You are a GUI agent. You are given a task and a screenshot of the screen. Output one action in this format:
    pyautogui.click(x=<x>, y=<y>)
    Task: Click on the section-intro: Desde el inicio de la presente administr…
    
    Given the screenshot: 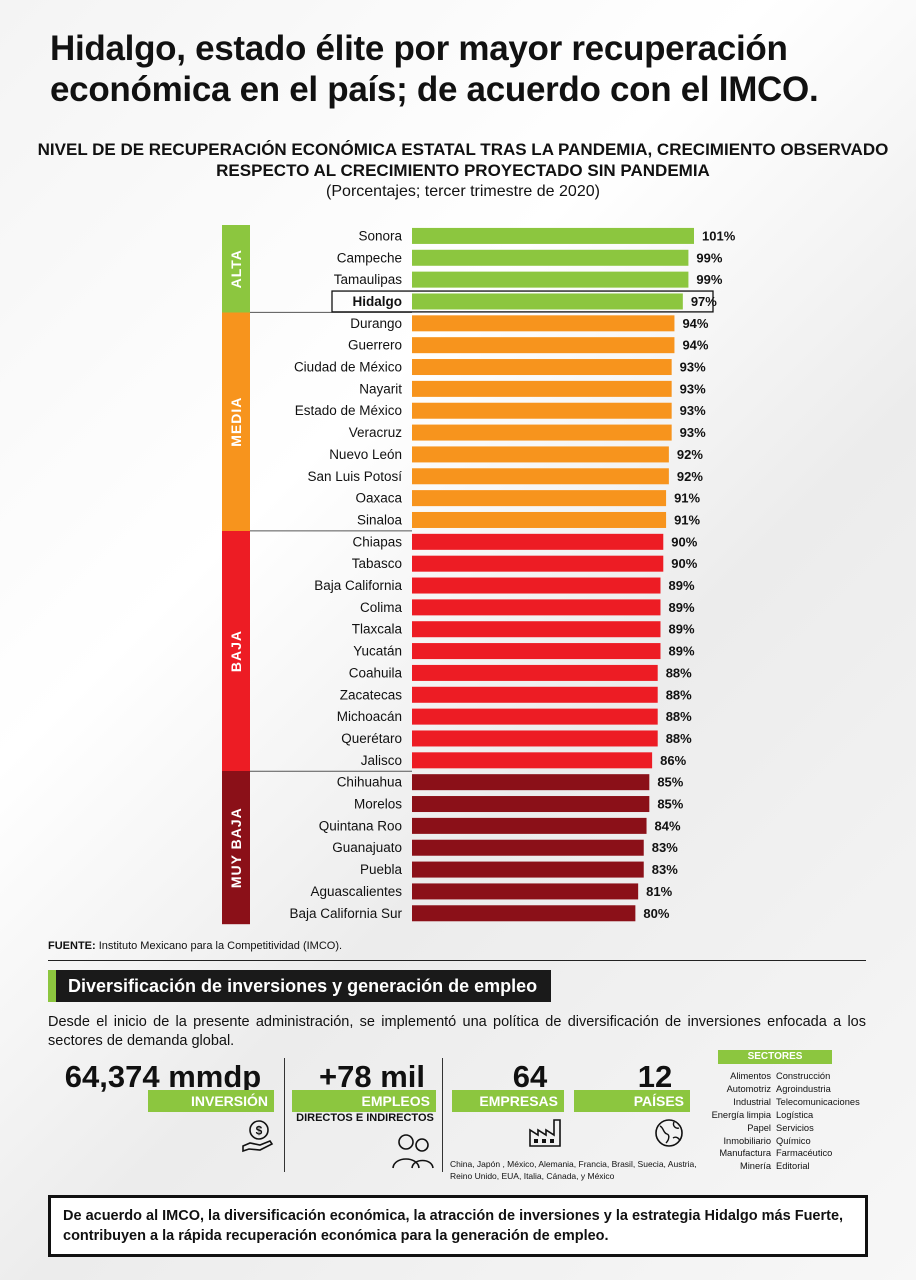 What is the action you would take?
    pyautogui.click(x=457, y=1031)
    